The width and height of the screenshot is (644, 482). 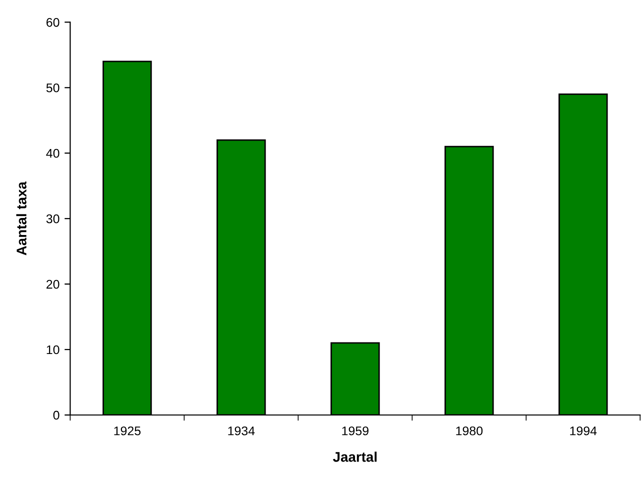 What do you see at coordinates (53, 219) in the screenshot?
I see `y-tick-label: 30` at bounding box center [53, 219].